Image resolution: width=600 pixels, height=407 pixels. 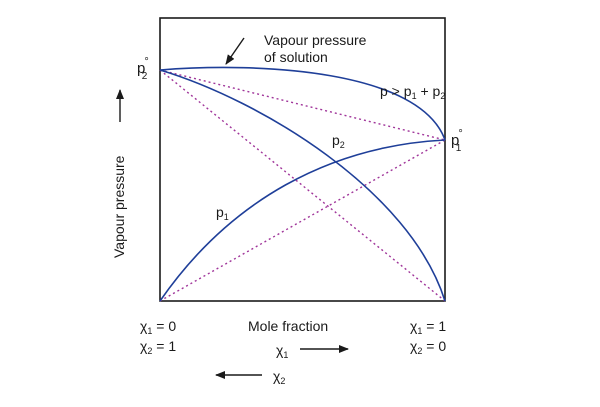 What do you see at coordinates (279, 377) in the screenshot?
I see `x2-direction-label: χ2` at bounding box center [279, 377].